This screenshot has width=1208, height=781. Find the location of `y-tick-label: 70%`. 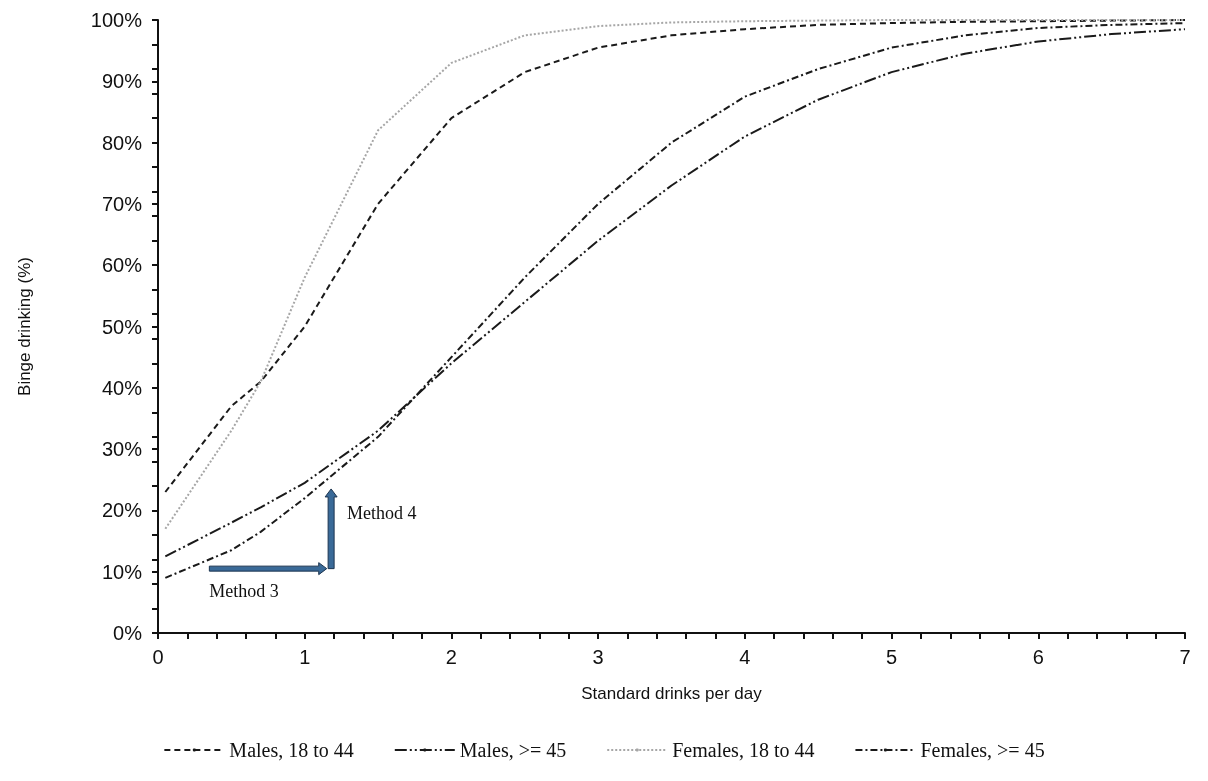

y-tick-label: 70% is located at coordinates (122, 203).